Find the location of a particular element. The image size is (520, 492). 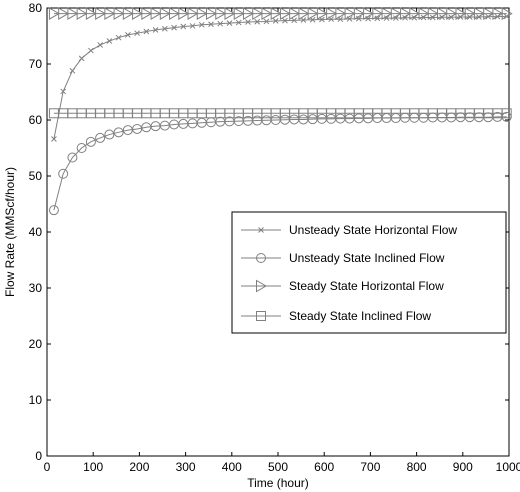

square-marker is located at coordinates (506, 113).